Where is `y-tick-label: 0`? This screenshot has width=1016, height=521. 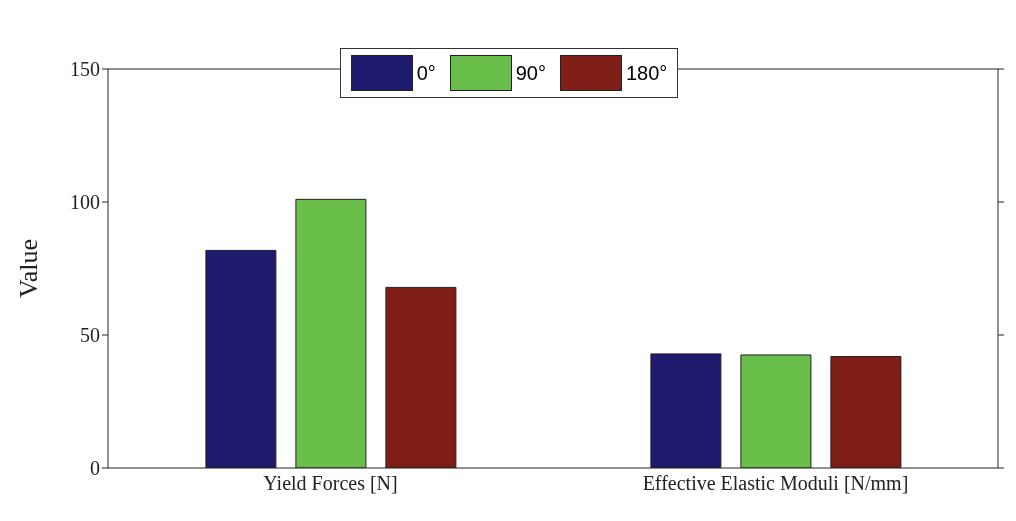
y-tick-label: 0 is located at coordinates (95, 468).